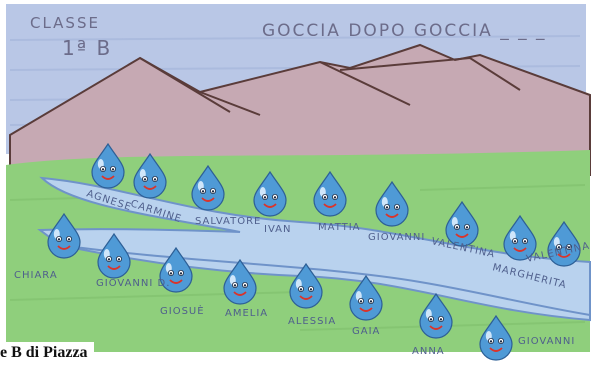 This screenshot has height=369, width=593. I want to click on drawing-title: GOCCIA DOPO GOCCIA _ _ _, so click(404, 31).